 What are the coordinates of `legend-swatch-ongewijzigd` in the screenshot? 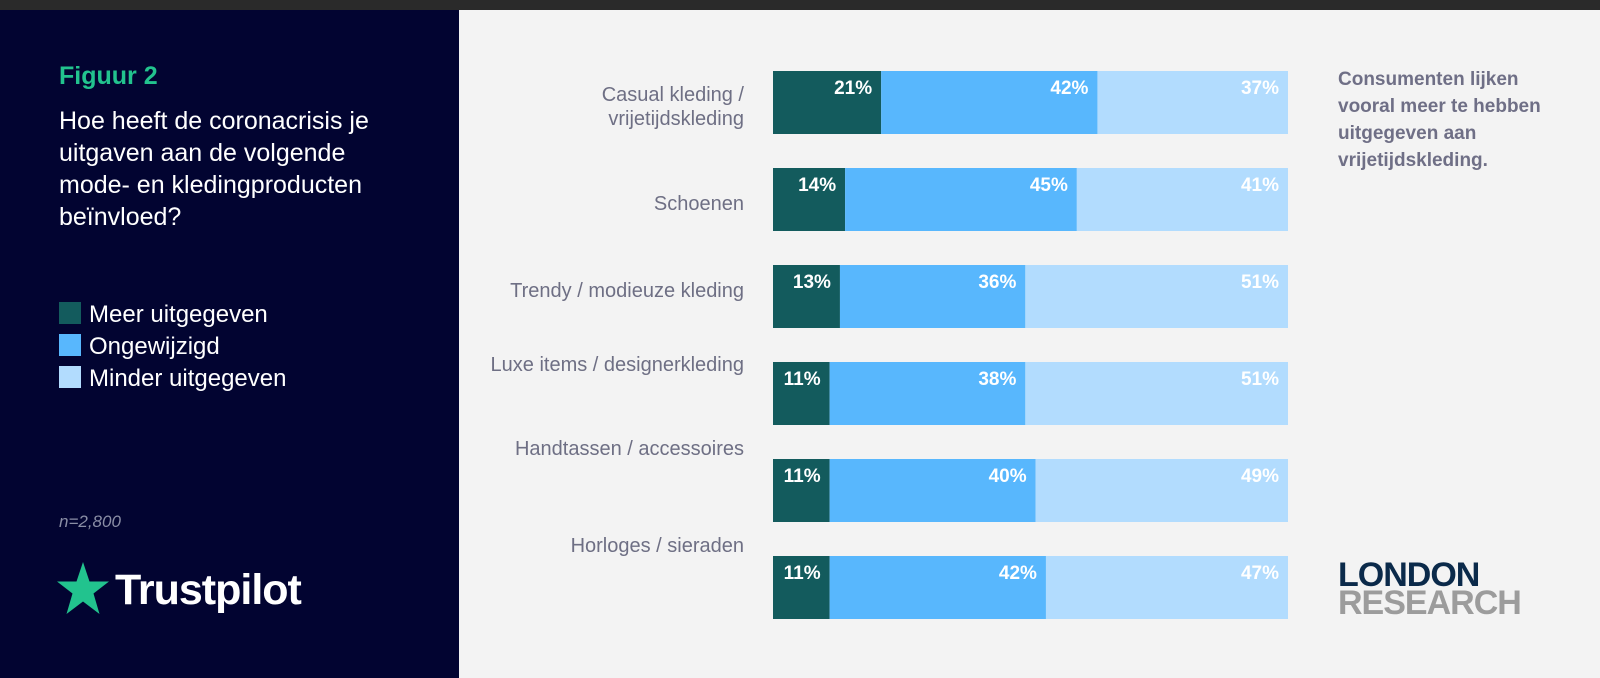 It's located at (70, 345).